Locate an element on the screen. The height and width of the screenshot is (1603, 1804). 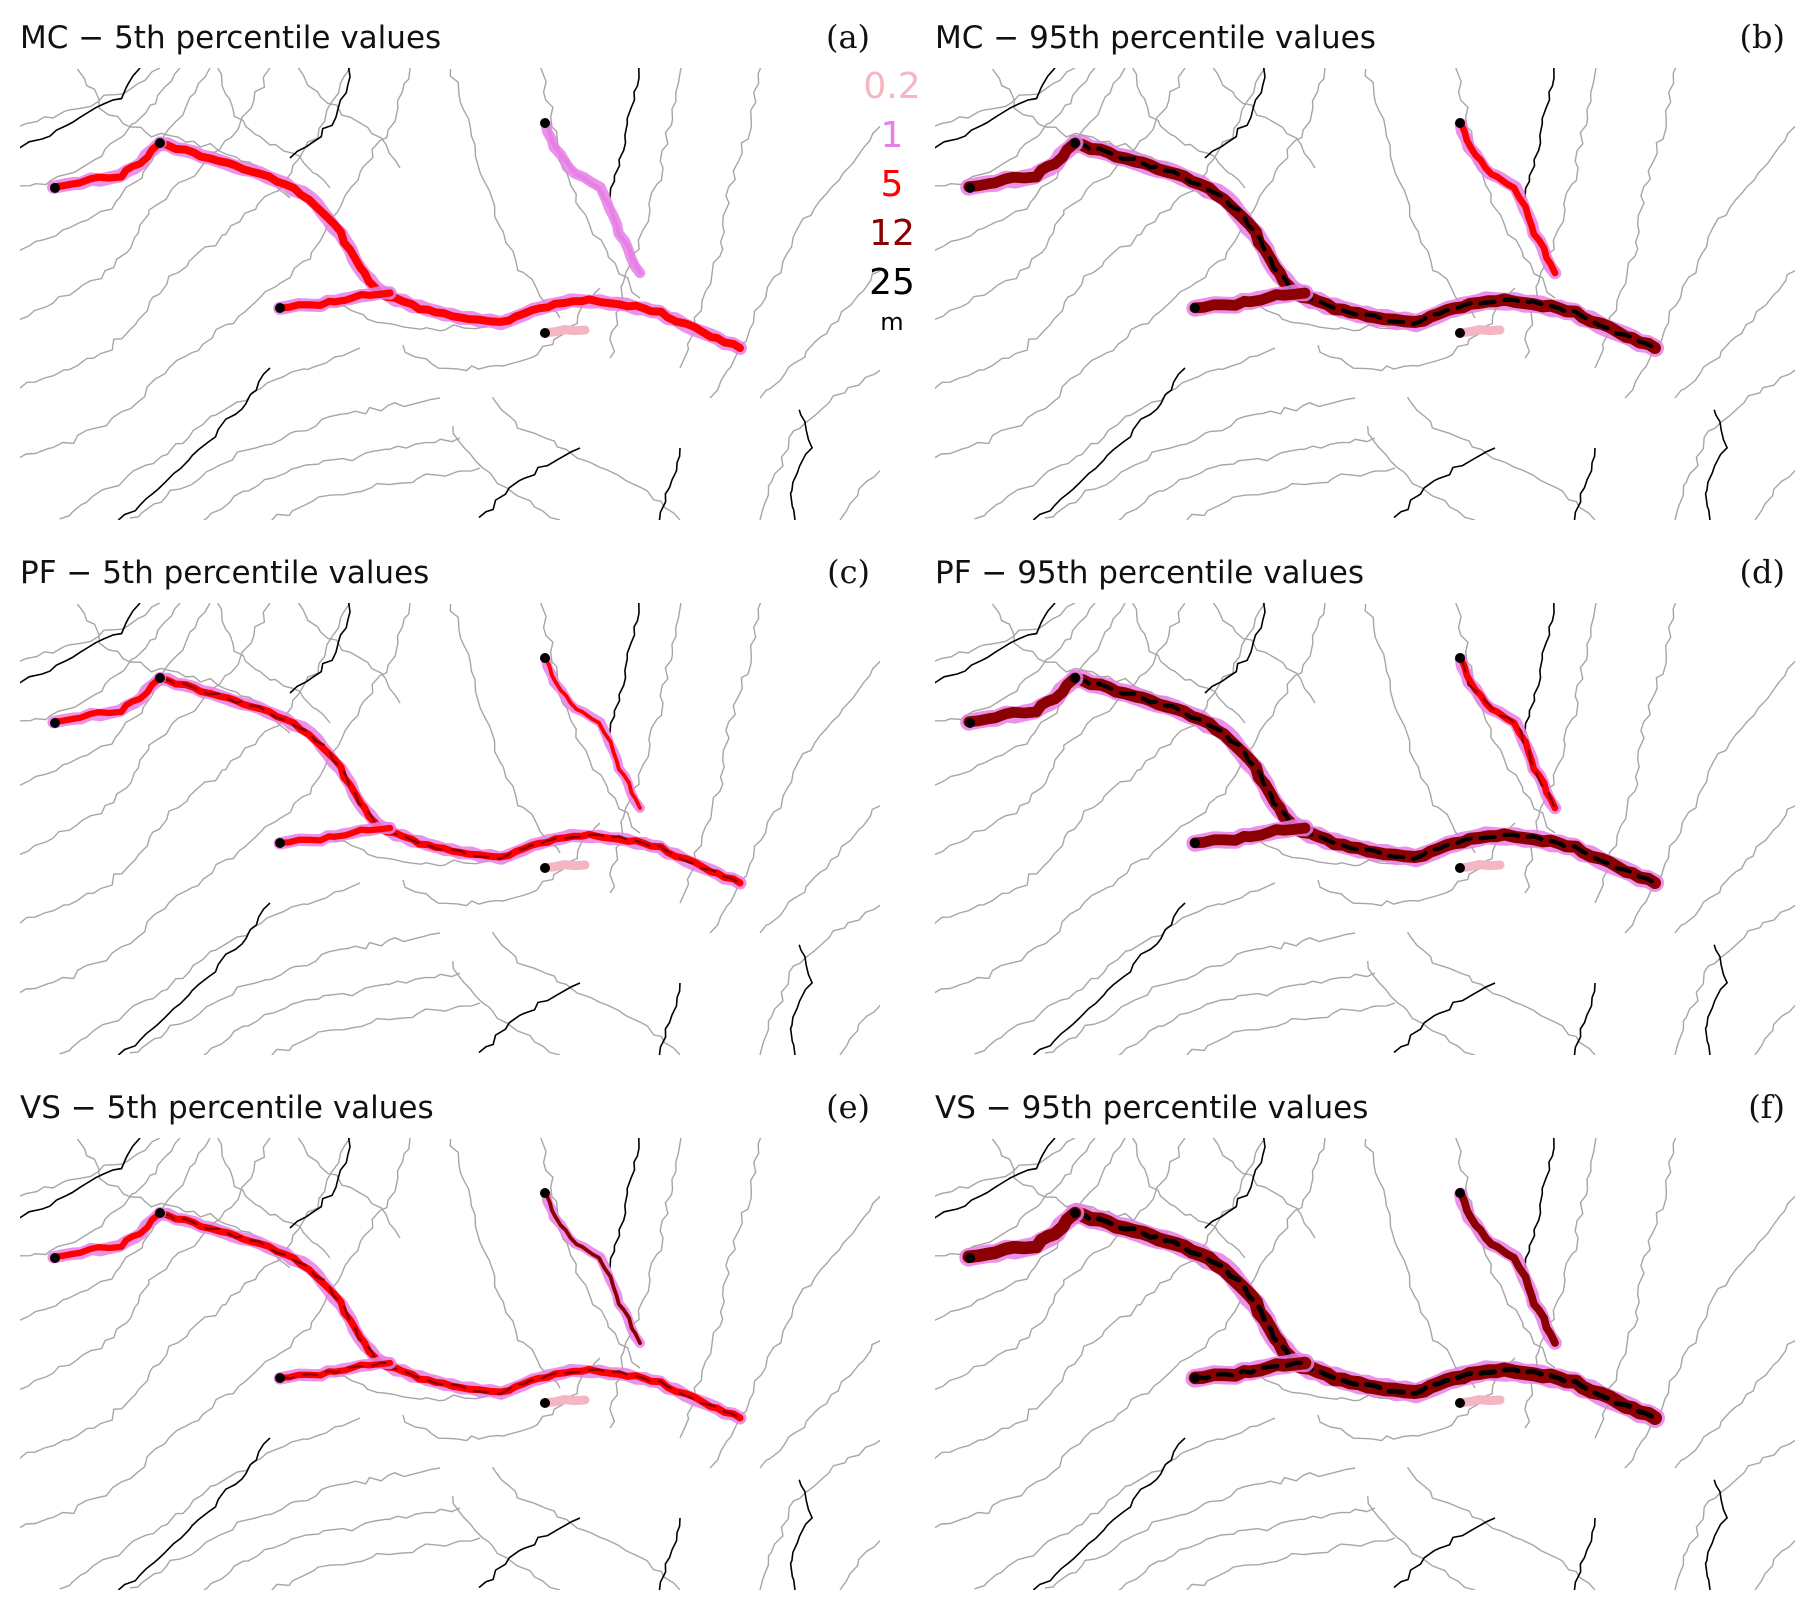
legend-level-0.2: 0.2 is located at coordinates (892, 86).